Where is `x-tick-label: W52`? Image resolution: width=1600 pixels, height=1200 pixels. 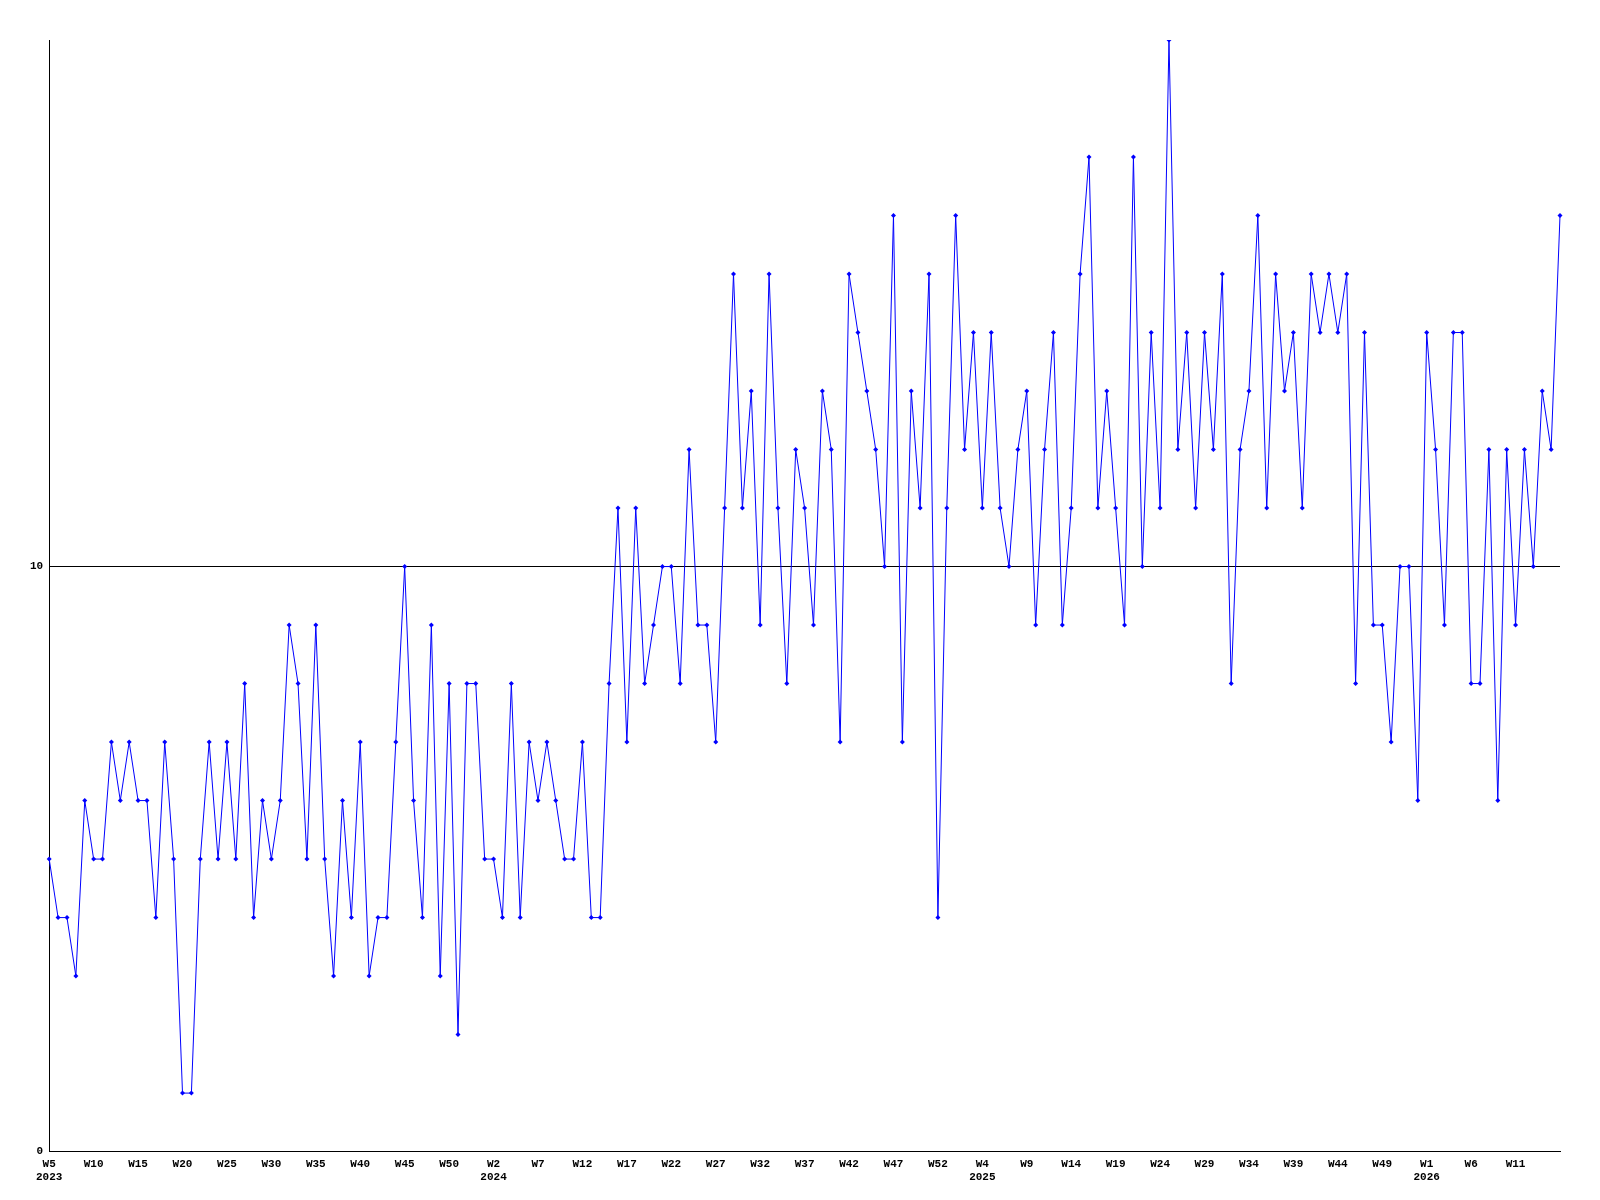 x-tick-label: W52 is located at coordinates (938, 1163).